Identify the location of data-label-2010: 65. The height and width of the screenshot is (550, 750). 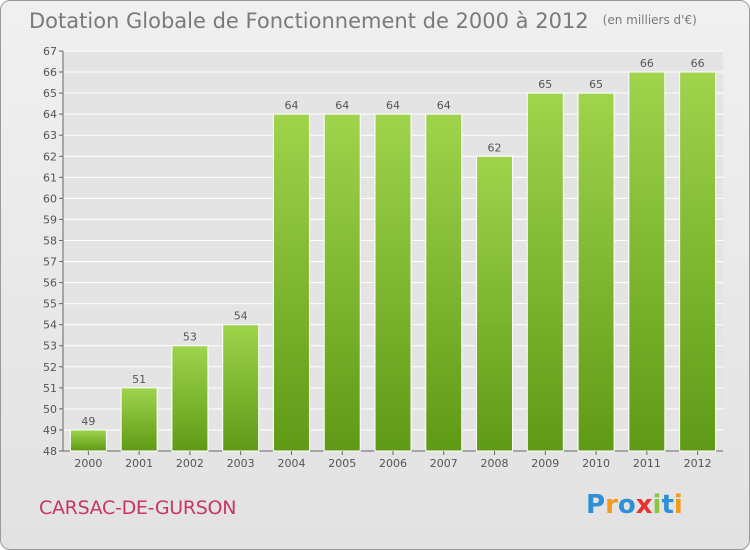
(596, 84).